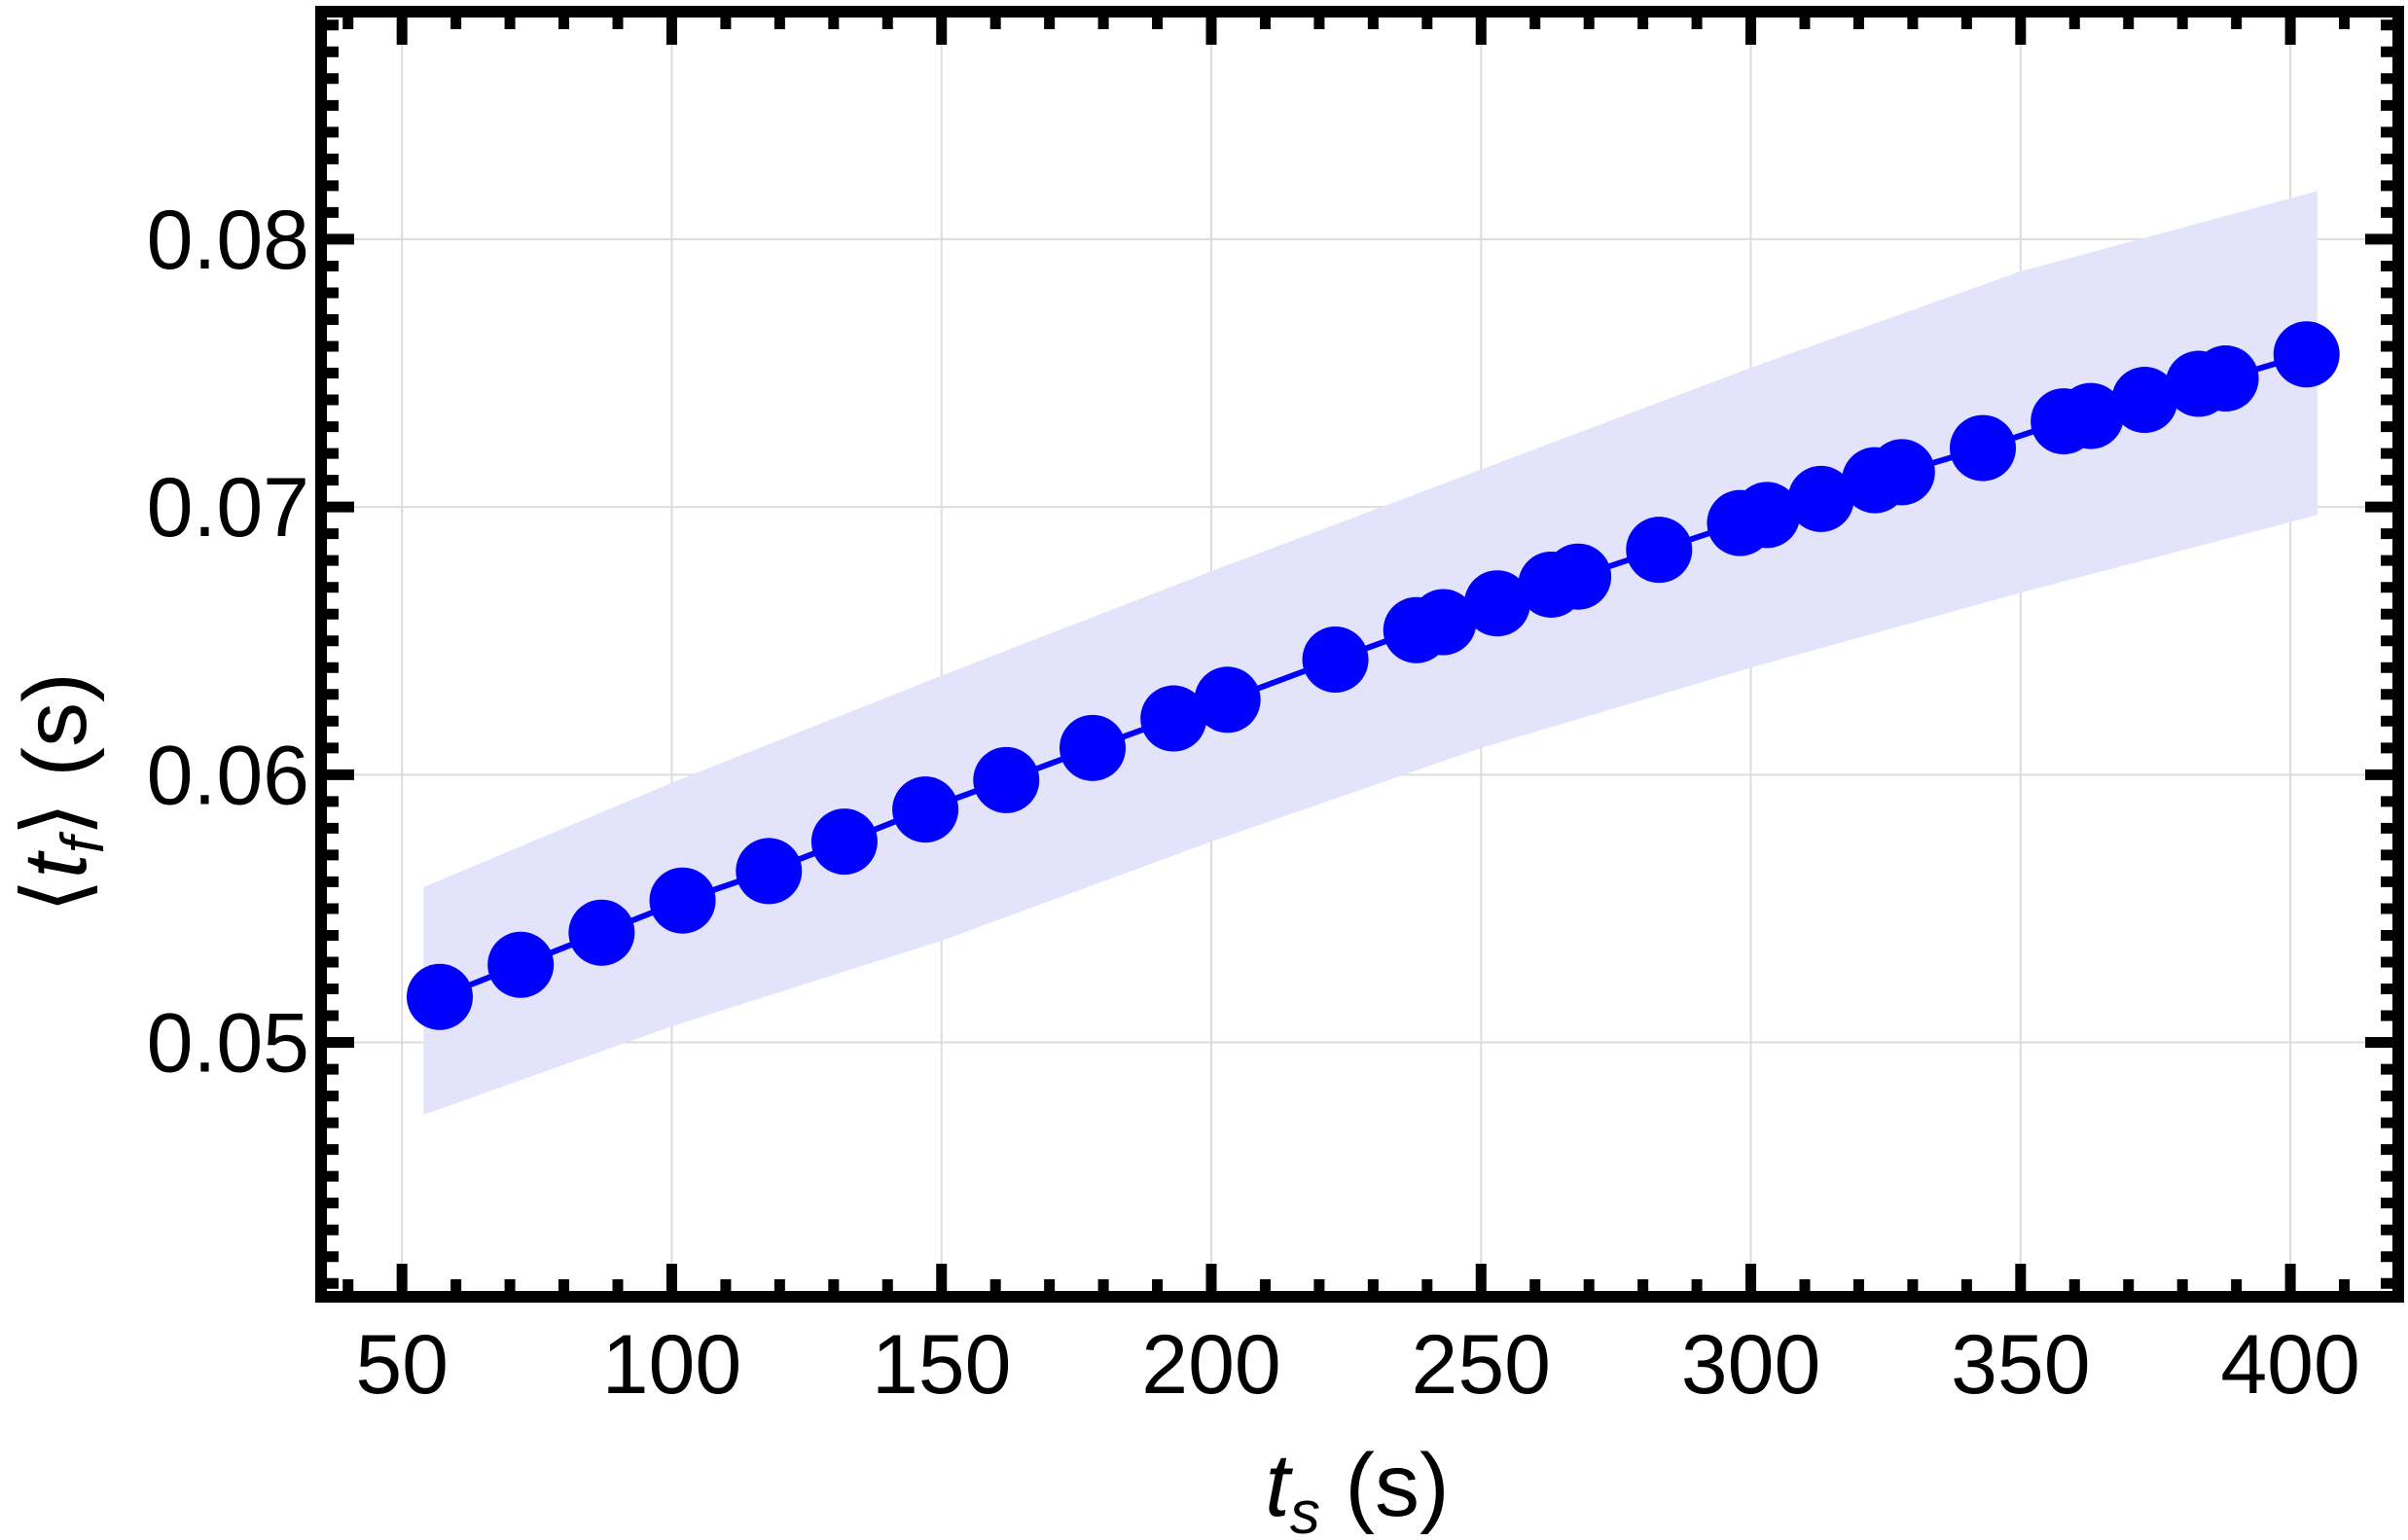 This screenshot has width=2408, height=1540. What do you see at coordinates (1397, 1485) in the screenshot?
I see `x-axis-label-unit: (s)` at bounding box center [1397, 1485].